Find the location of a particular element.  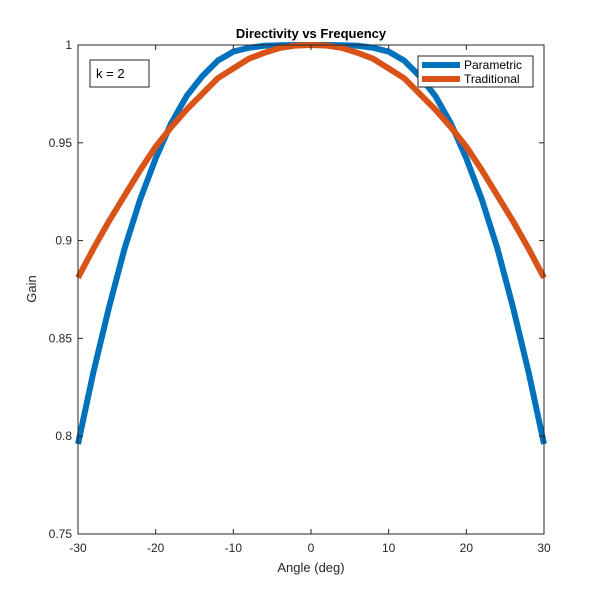

x-axis-label: Angle (deg) is located at coordinates (310, 567).